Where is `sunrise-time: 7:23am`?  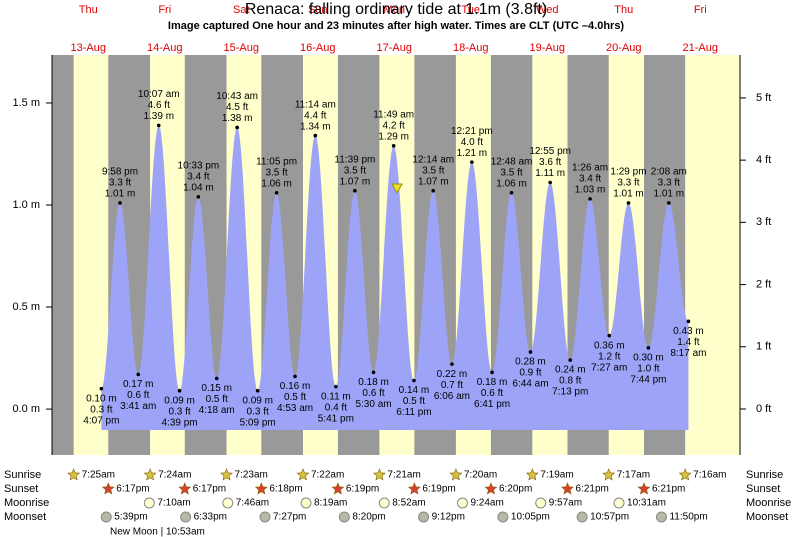 sunrise-time: 7:23am is located at coordinates (251, 475).